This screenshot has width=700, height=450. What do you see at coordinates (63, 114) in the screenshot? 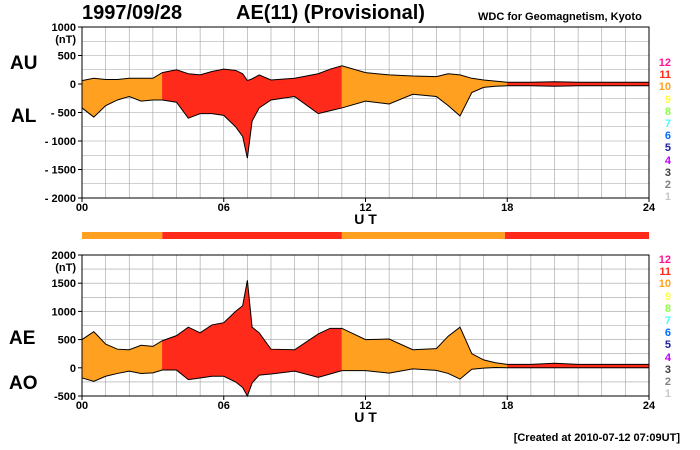
I see `y-tick-label: - 500` at bounding box center [63, 114].